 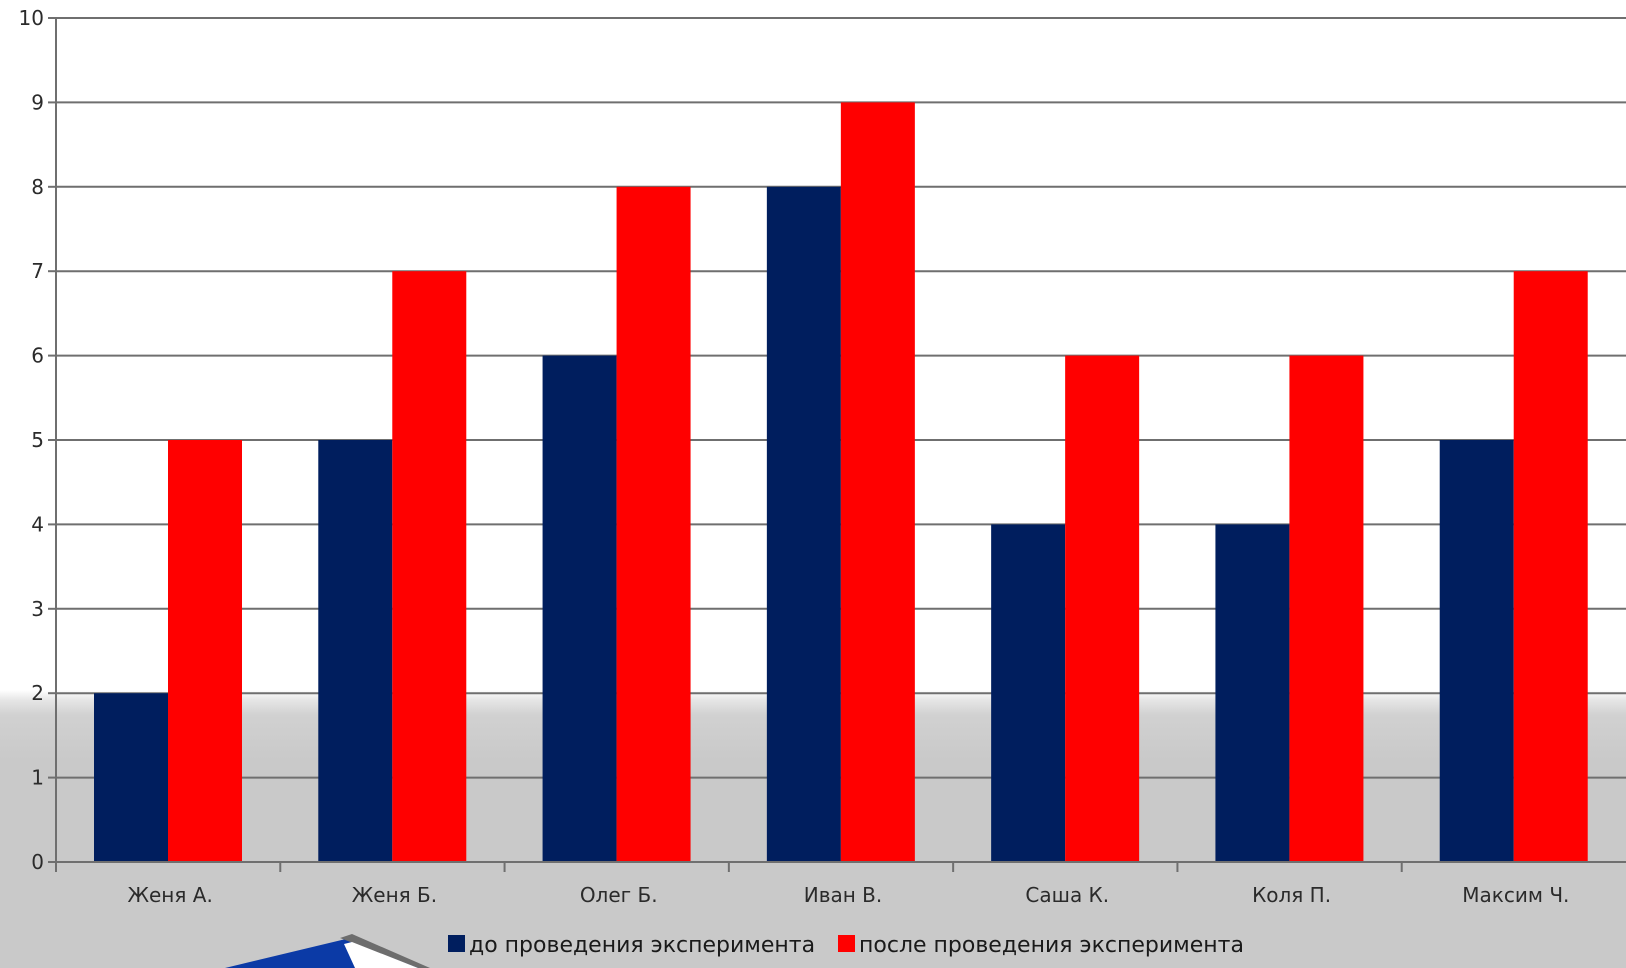 I want to click on x-category-label: Иван В., so click(x=843, y=895).